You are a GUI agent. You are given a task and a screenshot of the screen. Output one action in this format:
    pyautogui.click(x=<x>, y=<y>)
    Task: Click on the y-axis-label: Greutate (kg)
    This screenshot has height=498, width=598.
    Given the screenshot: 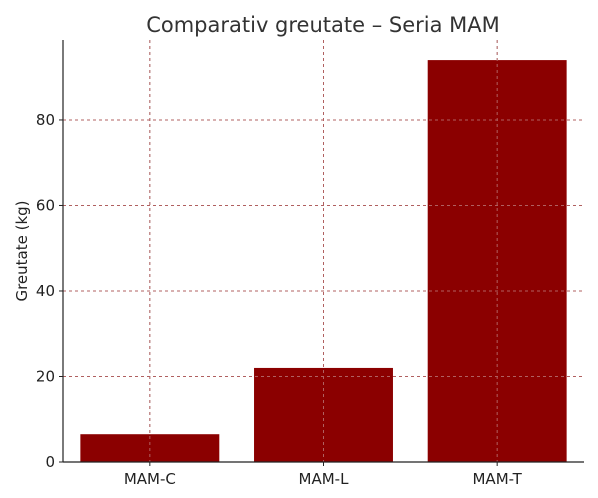 What is the action you would take?
    pyautogui.click(x=22, y=250)
    